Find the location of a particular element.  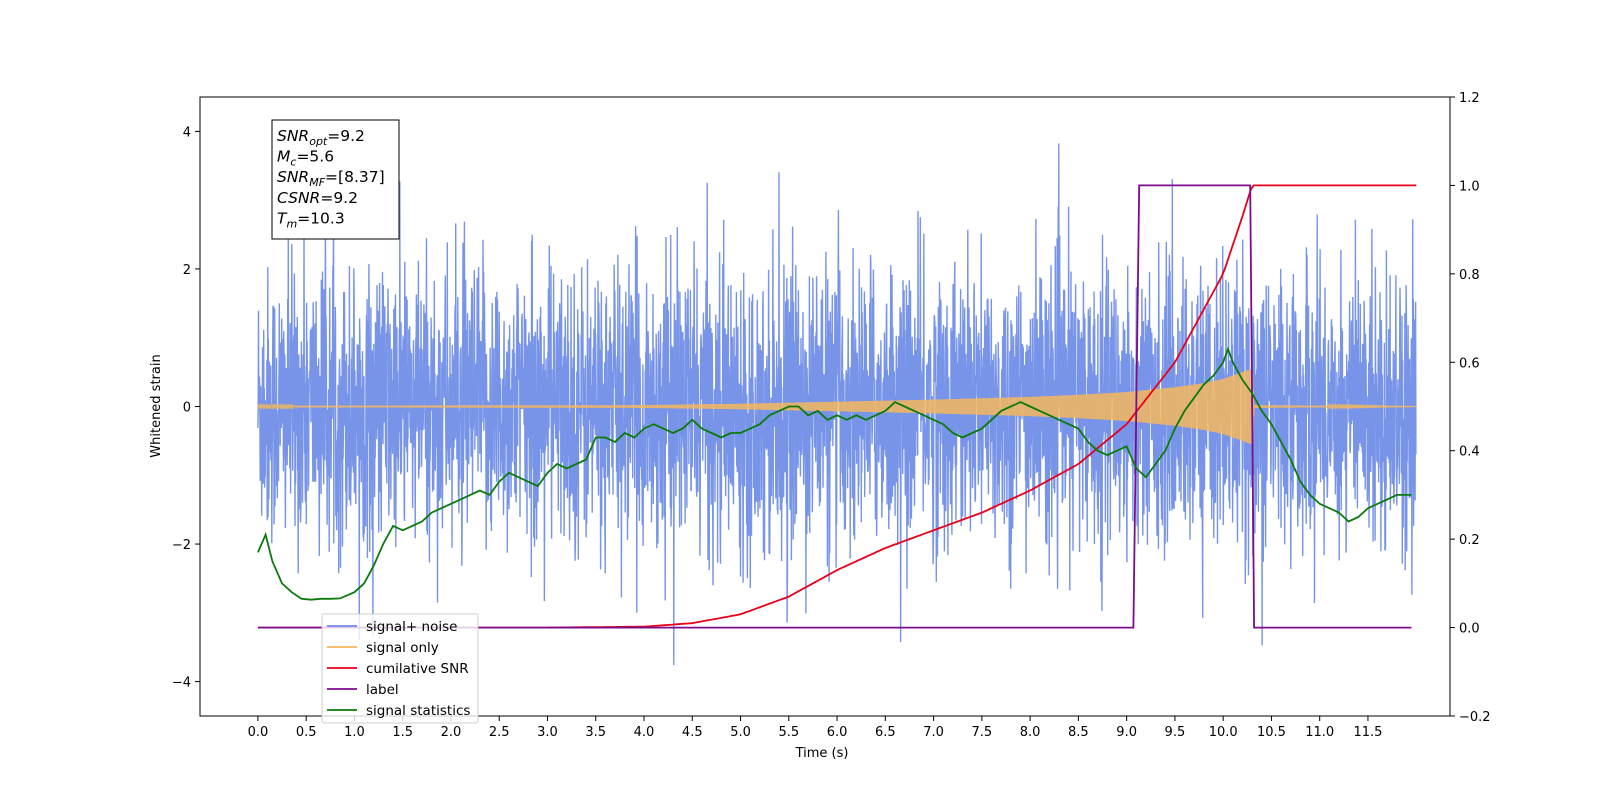

legend-entry: signal only is located at coordinates (402, 648).